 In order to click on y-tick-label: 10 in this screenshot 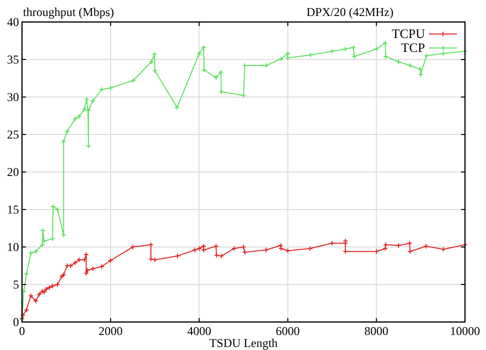, I will do `click(13, 247)`.